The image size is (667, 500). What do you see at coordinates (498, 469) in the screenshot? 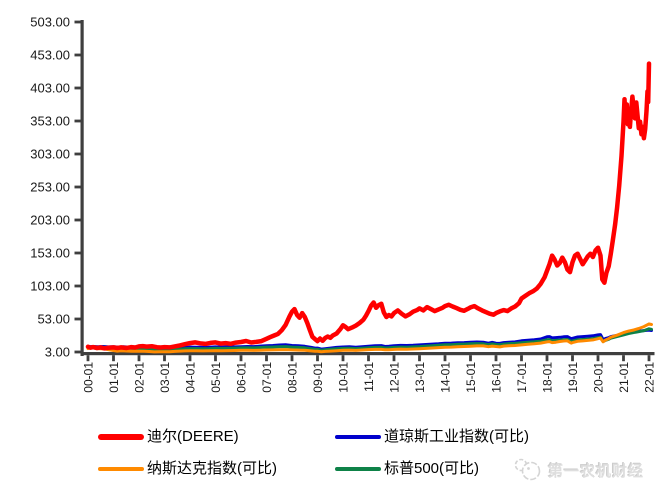
I see `legend-item-sp500: 标普500(可比)` at bounding box center [498, 469].